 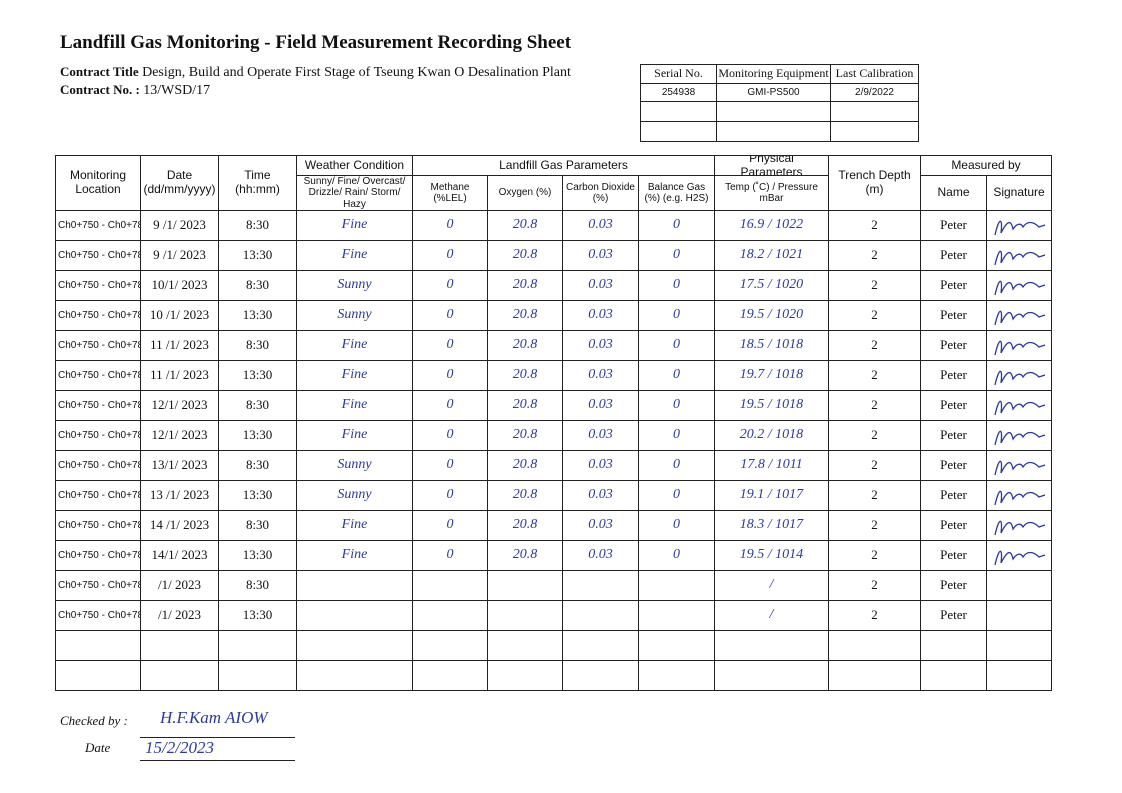 What do you see at coordinates (217, 737) in the screenshot?
I see `underline` at bounding box center [217, 737].